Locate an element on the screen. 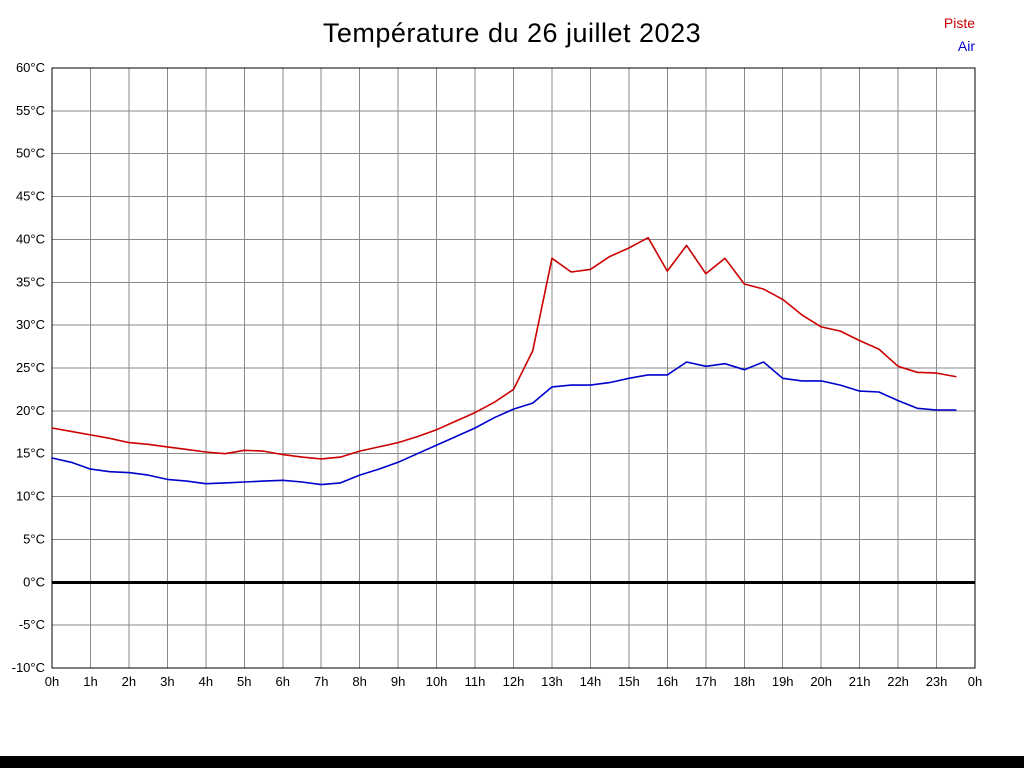 The image size is (1024, 768). y-axis-tick-label: 5°C is located at coordinates (34, 538).